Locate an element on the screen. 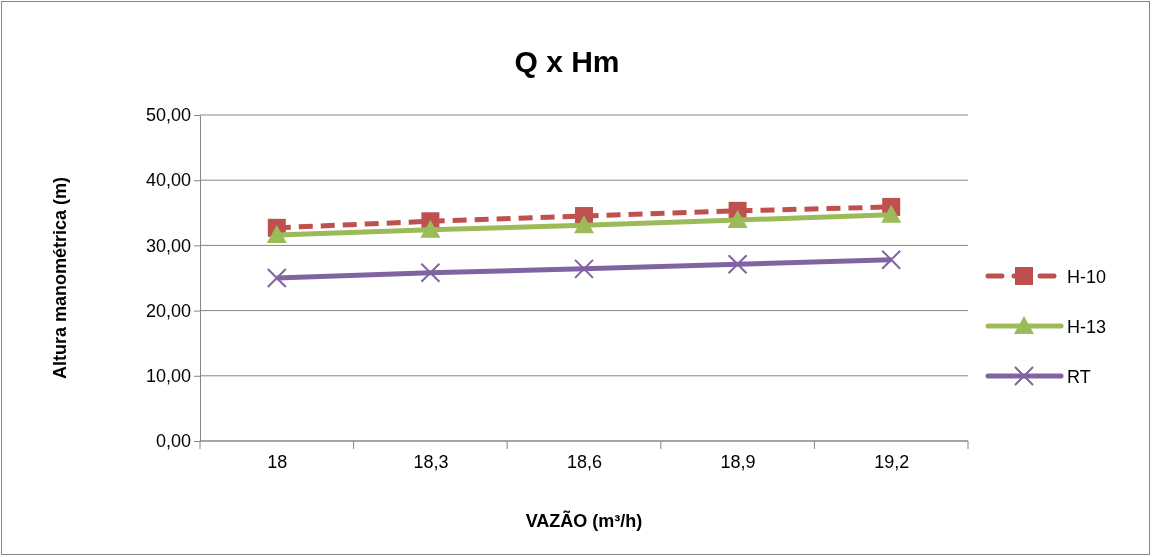 Image resolution: width=1152 pixels, height=557 pixels. chart-title: Q x Hm is located at coordinates (567, 61).